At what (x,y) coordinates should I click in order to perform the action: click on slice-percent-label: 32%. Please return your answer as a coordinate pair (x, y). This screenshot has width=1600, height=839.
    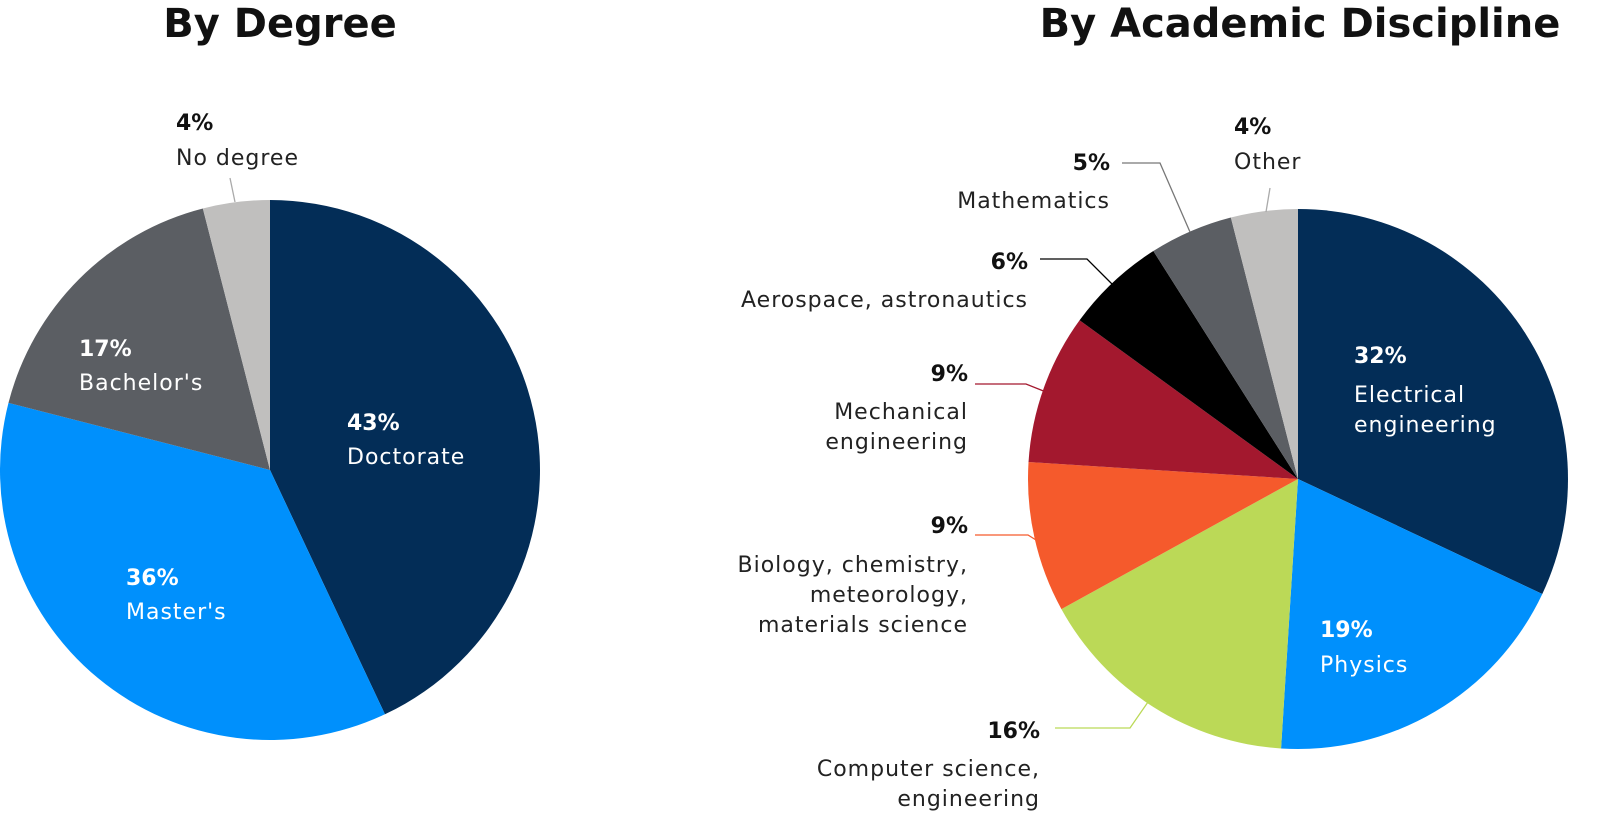
    Looking at the image, I should click on (1380, 356).